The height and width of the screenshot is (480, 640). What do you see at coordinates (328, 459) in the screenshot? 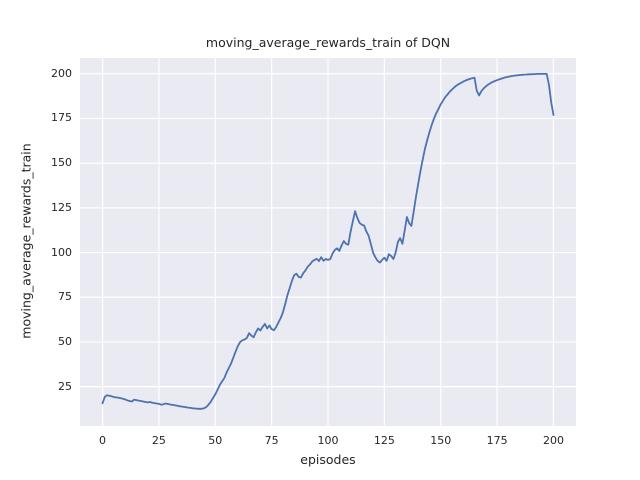
I see `x-axis-label: episodes` at bounding box center [328, 459].